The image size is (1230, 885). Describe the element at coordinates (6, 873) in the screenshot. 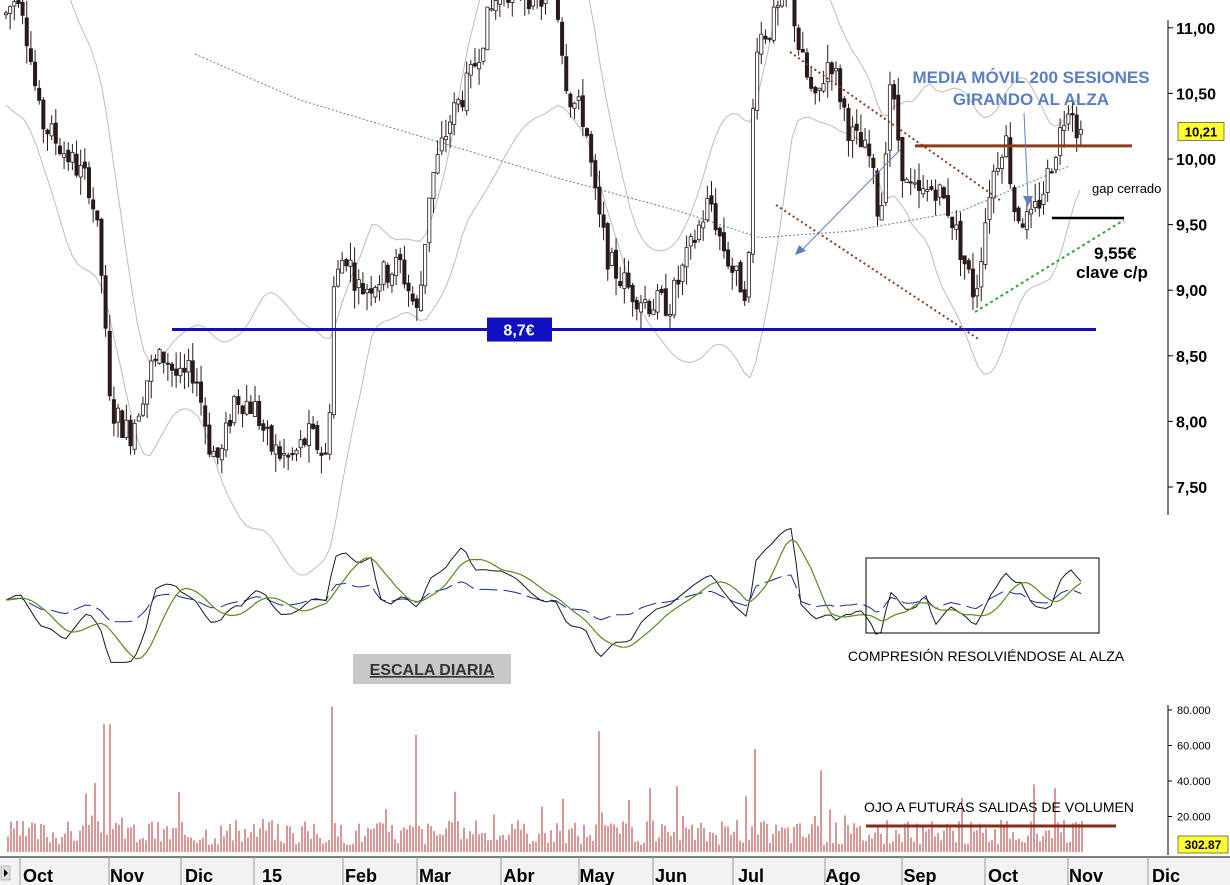

I see `scroll-left-icon` at that location.